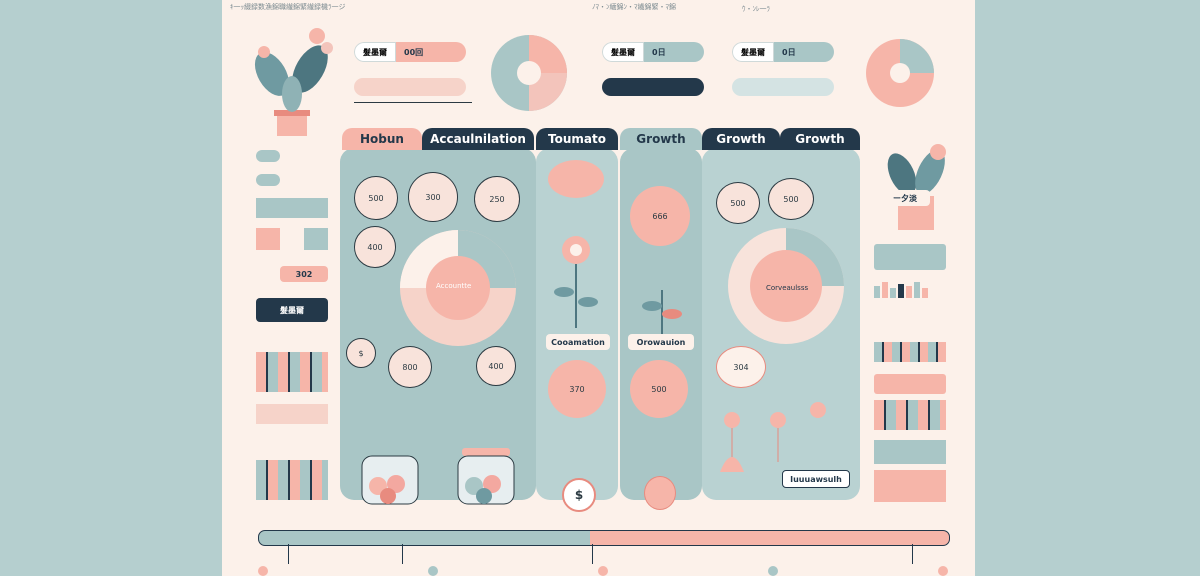 The height and width of the screenshot is (576, 1200). Describe the element at coordinates (413, 102) in the screenshot. I see `divider-line` at that location.